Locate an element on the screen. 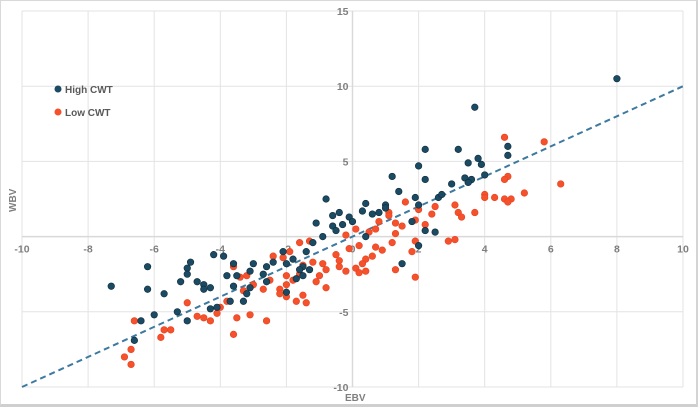 This screenshot has height=411, width=700. x-tick-label: 6 is located at coordinates (551, 250).